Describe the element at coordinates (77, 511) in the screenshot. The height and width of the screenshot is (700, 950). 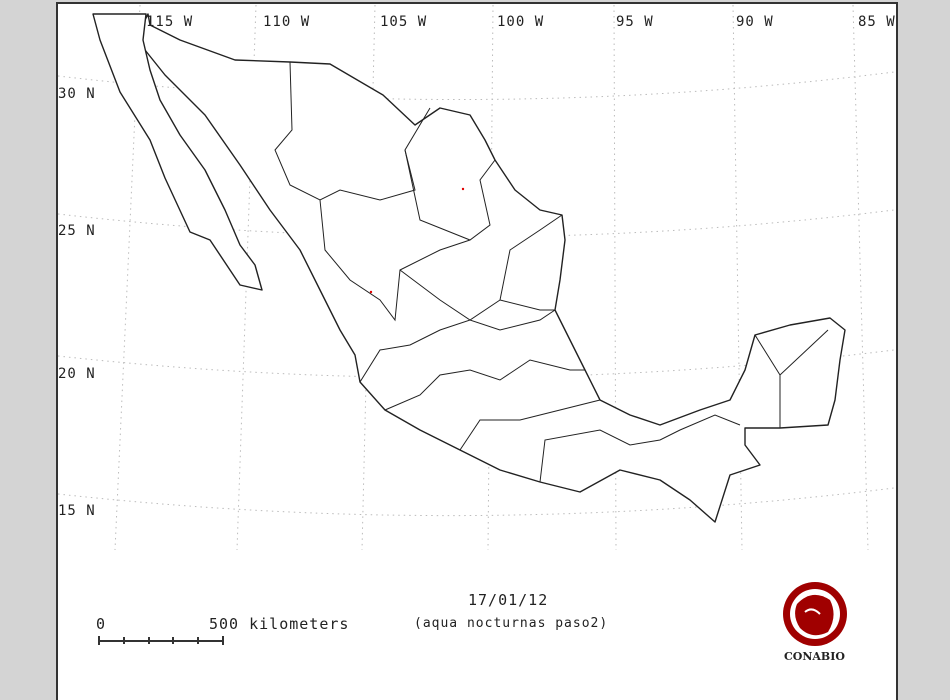
I see `latitude-label: 15 N` at that location.